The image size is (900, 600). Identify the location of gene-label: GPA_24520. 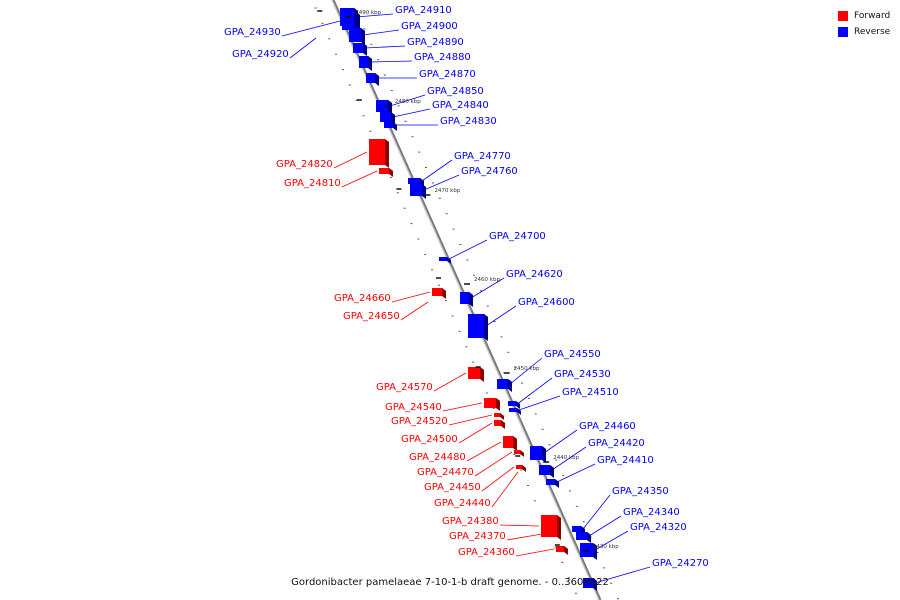
(419, 421).